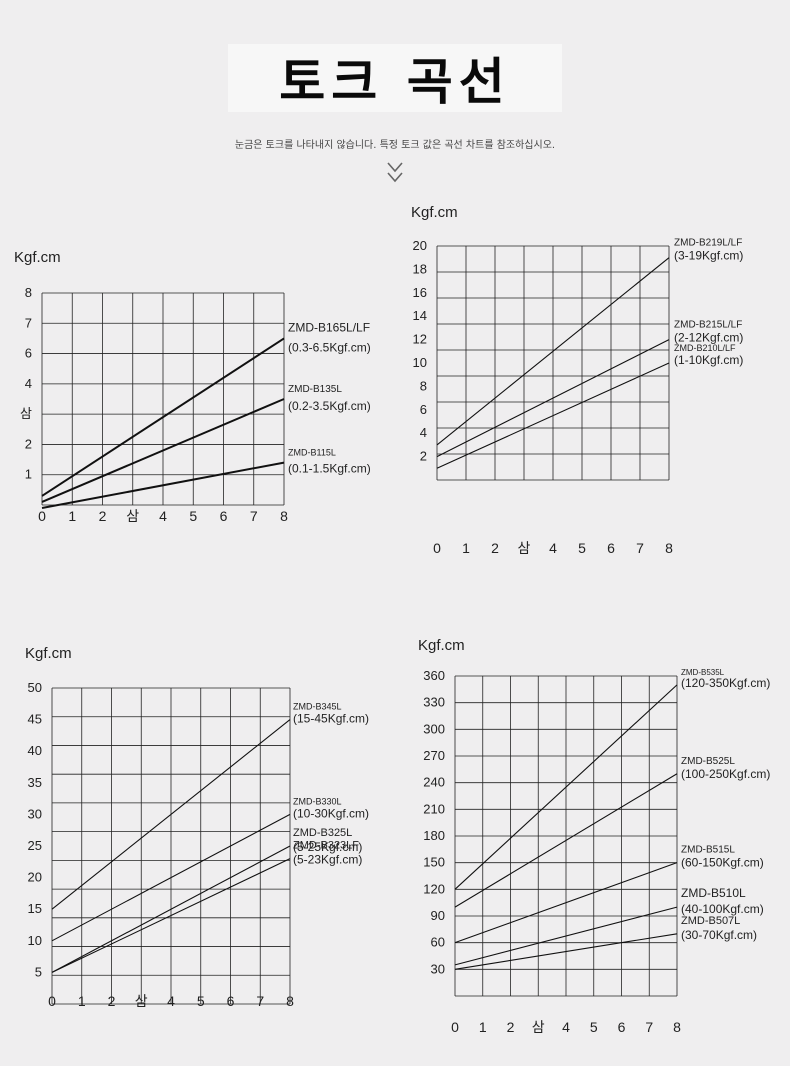 The width and height of the screenshot is (790, 1066). I want to click on y-tick-label: 삼, so click(26, 413).